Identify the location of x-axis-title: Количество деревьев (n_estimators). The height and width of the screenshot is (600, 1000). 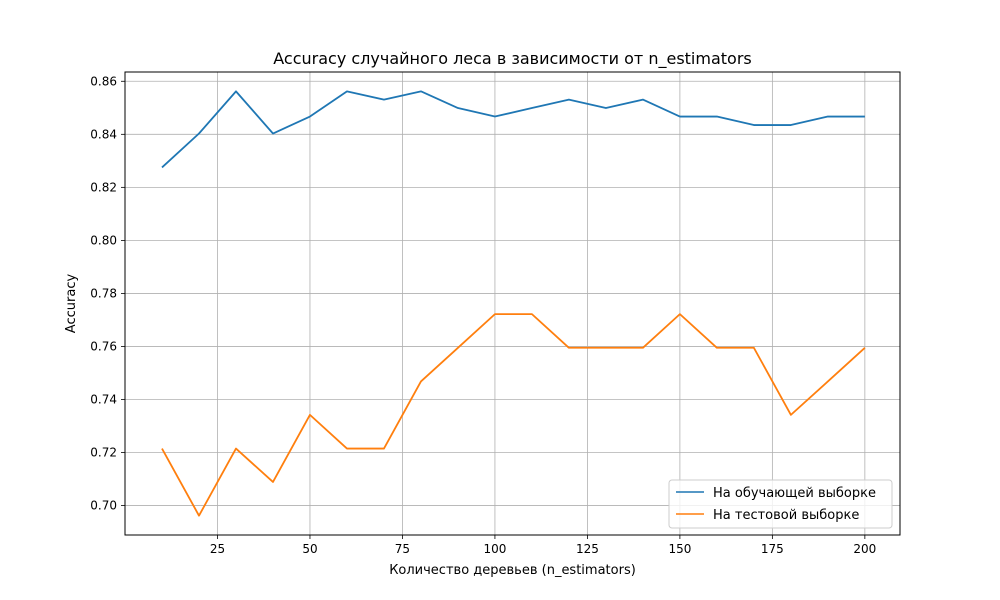
(512, 570).